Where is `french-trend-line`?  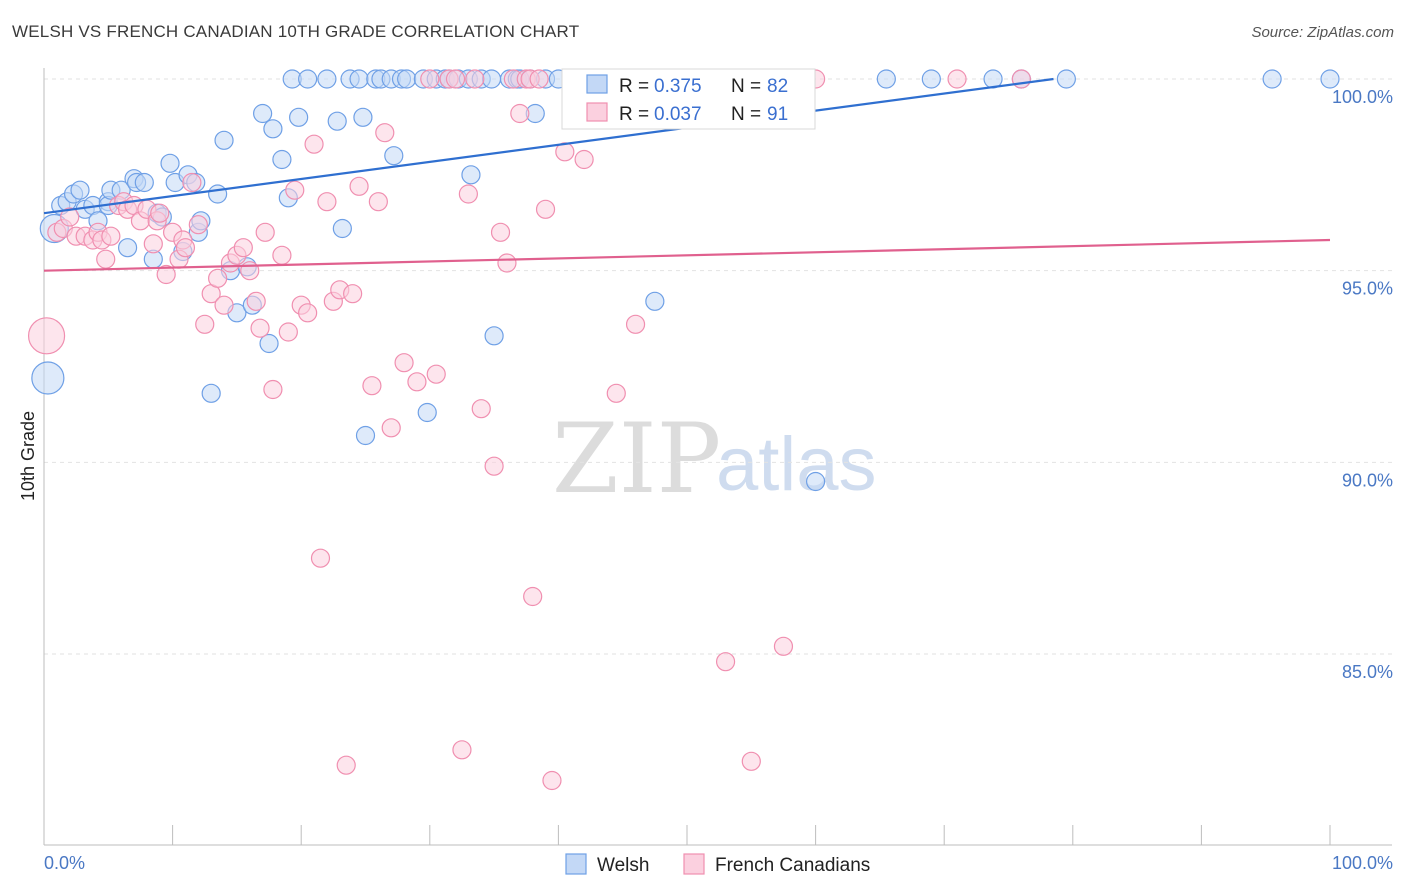 french-trend-line is located at coordinates (687, 255).